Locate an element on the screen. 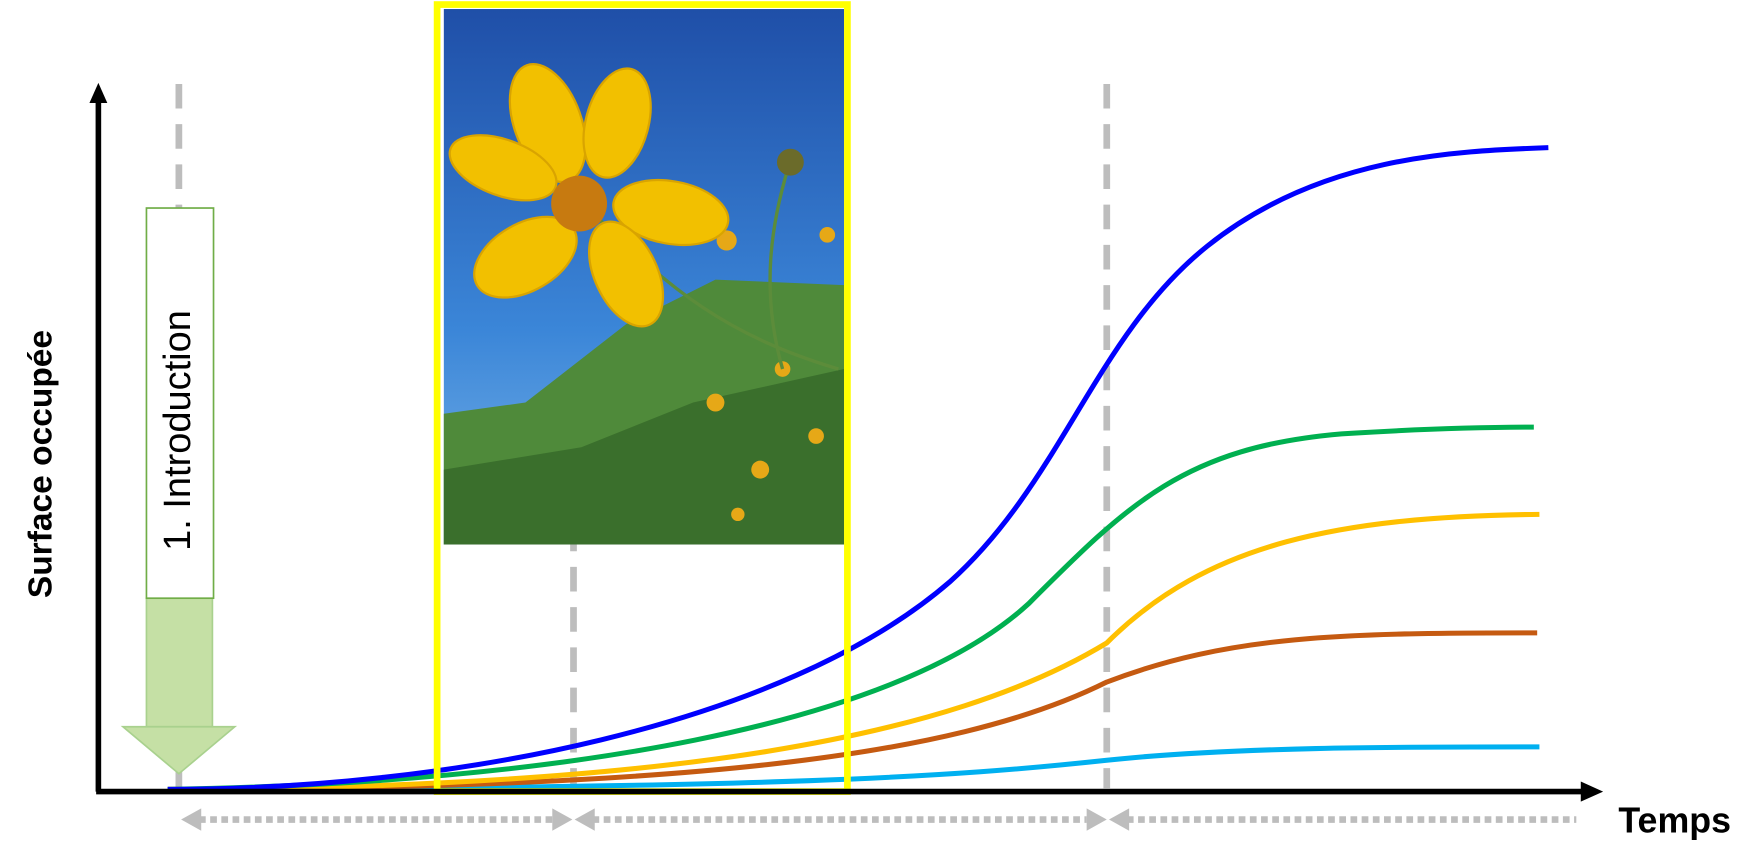 The height and width of the screenshot is (842, 1744). phase-span-heads is located at coordinates (655, 819).